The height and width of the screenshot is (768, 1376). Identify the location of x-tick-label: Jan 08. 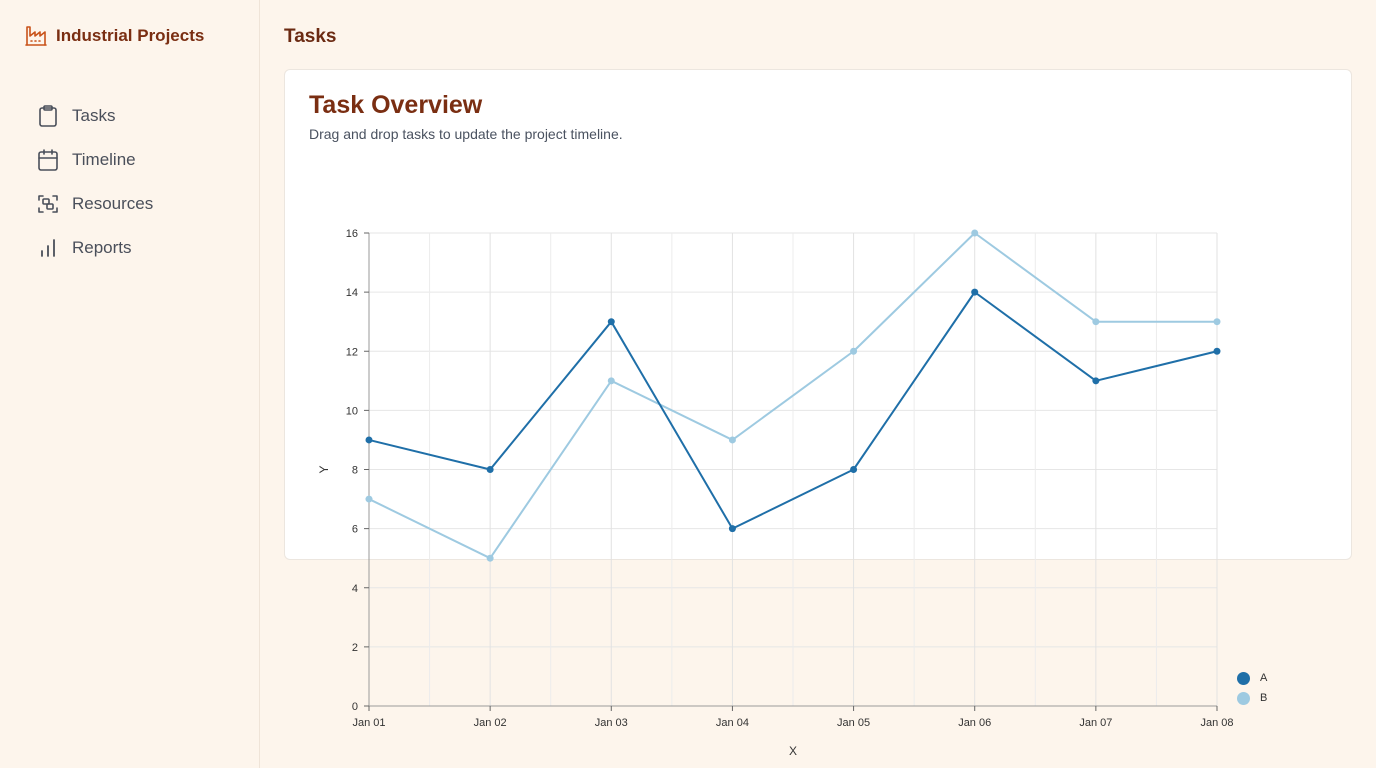
(1216, 723).